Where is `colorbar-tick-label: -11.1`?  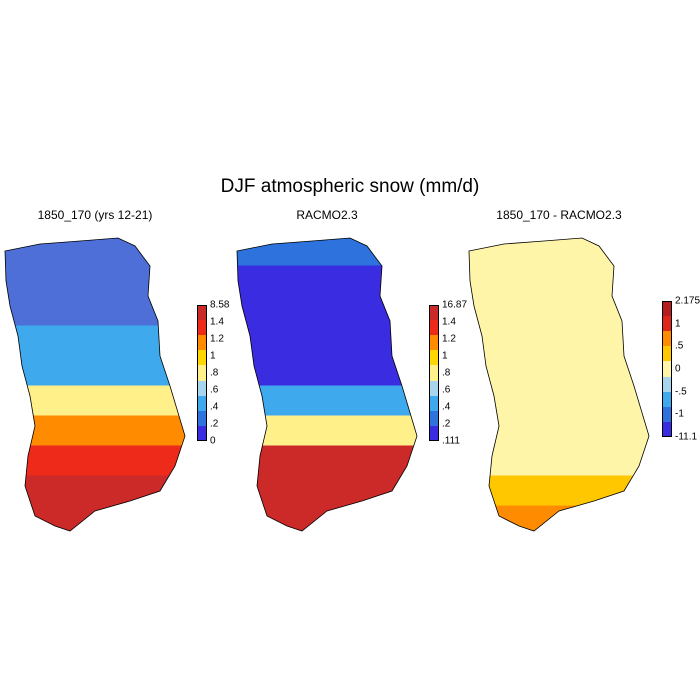 colorbar-tick-label: -11.1 is located at coordinates (686, 437).